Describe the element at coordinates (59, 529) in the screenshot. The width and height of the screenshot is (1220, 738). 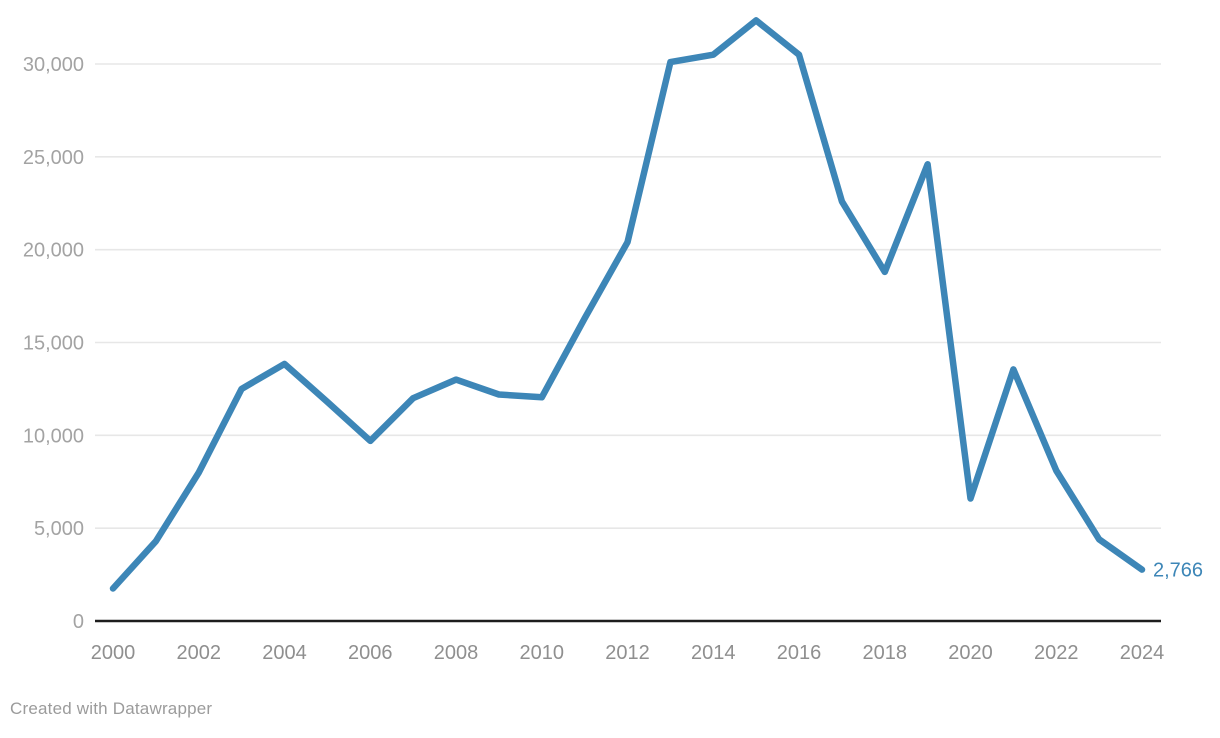
I see `y-tick-label: 5,000` at that location.